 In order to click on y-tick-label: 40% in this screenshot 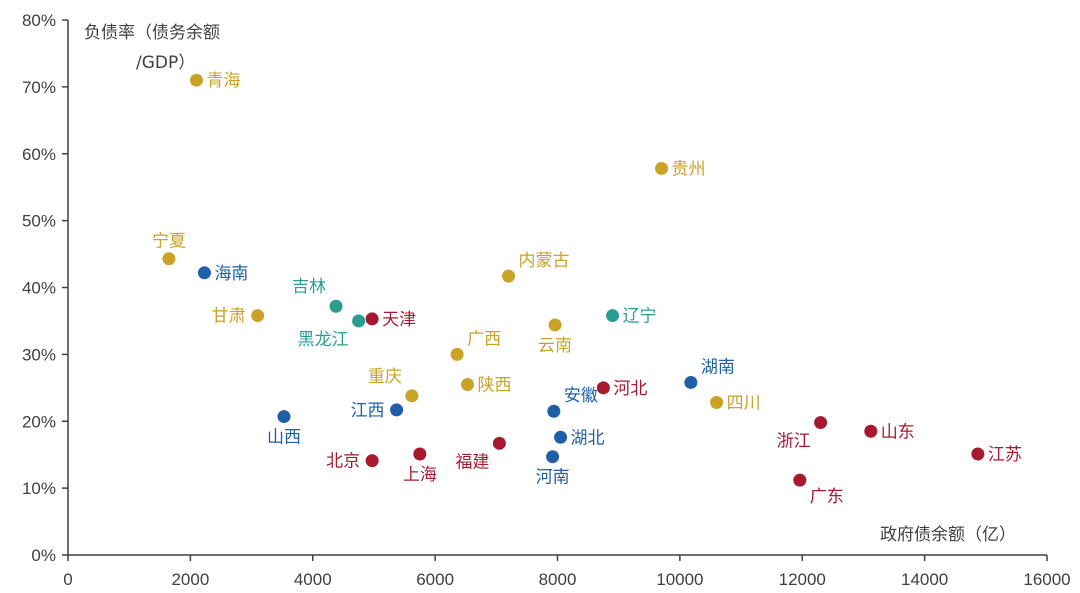, I will do `click(39, 288)`.